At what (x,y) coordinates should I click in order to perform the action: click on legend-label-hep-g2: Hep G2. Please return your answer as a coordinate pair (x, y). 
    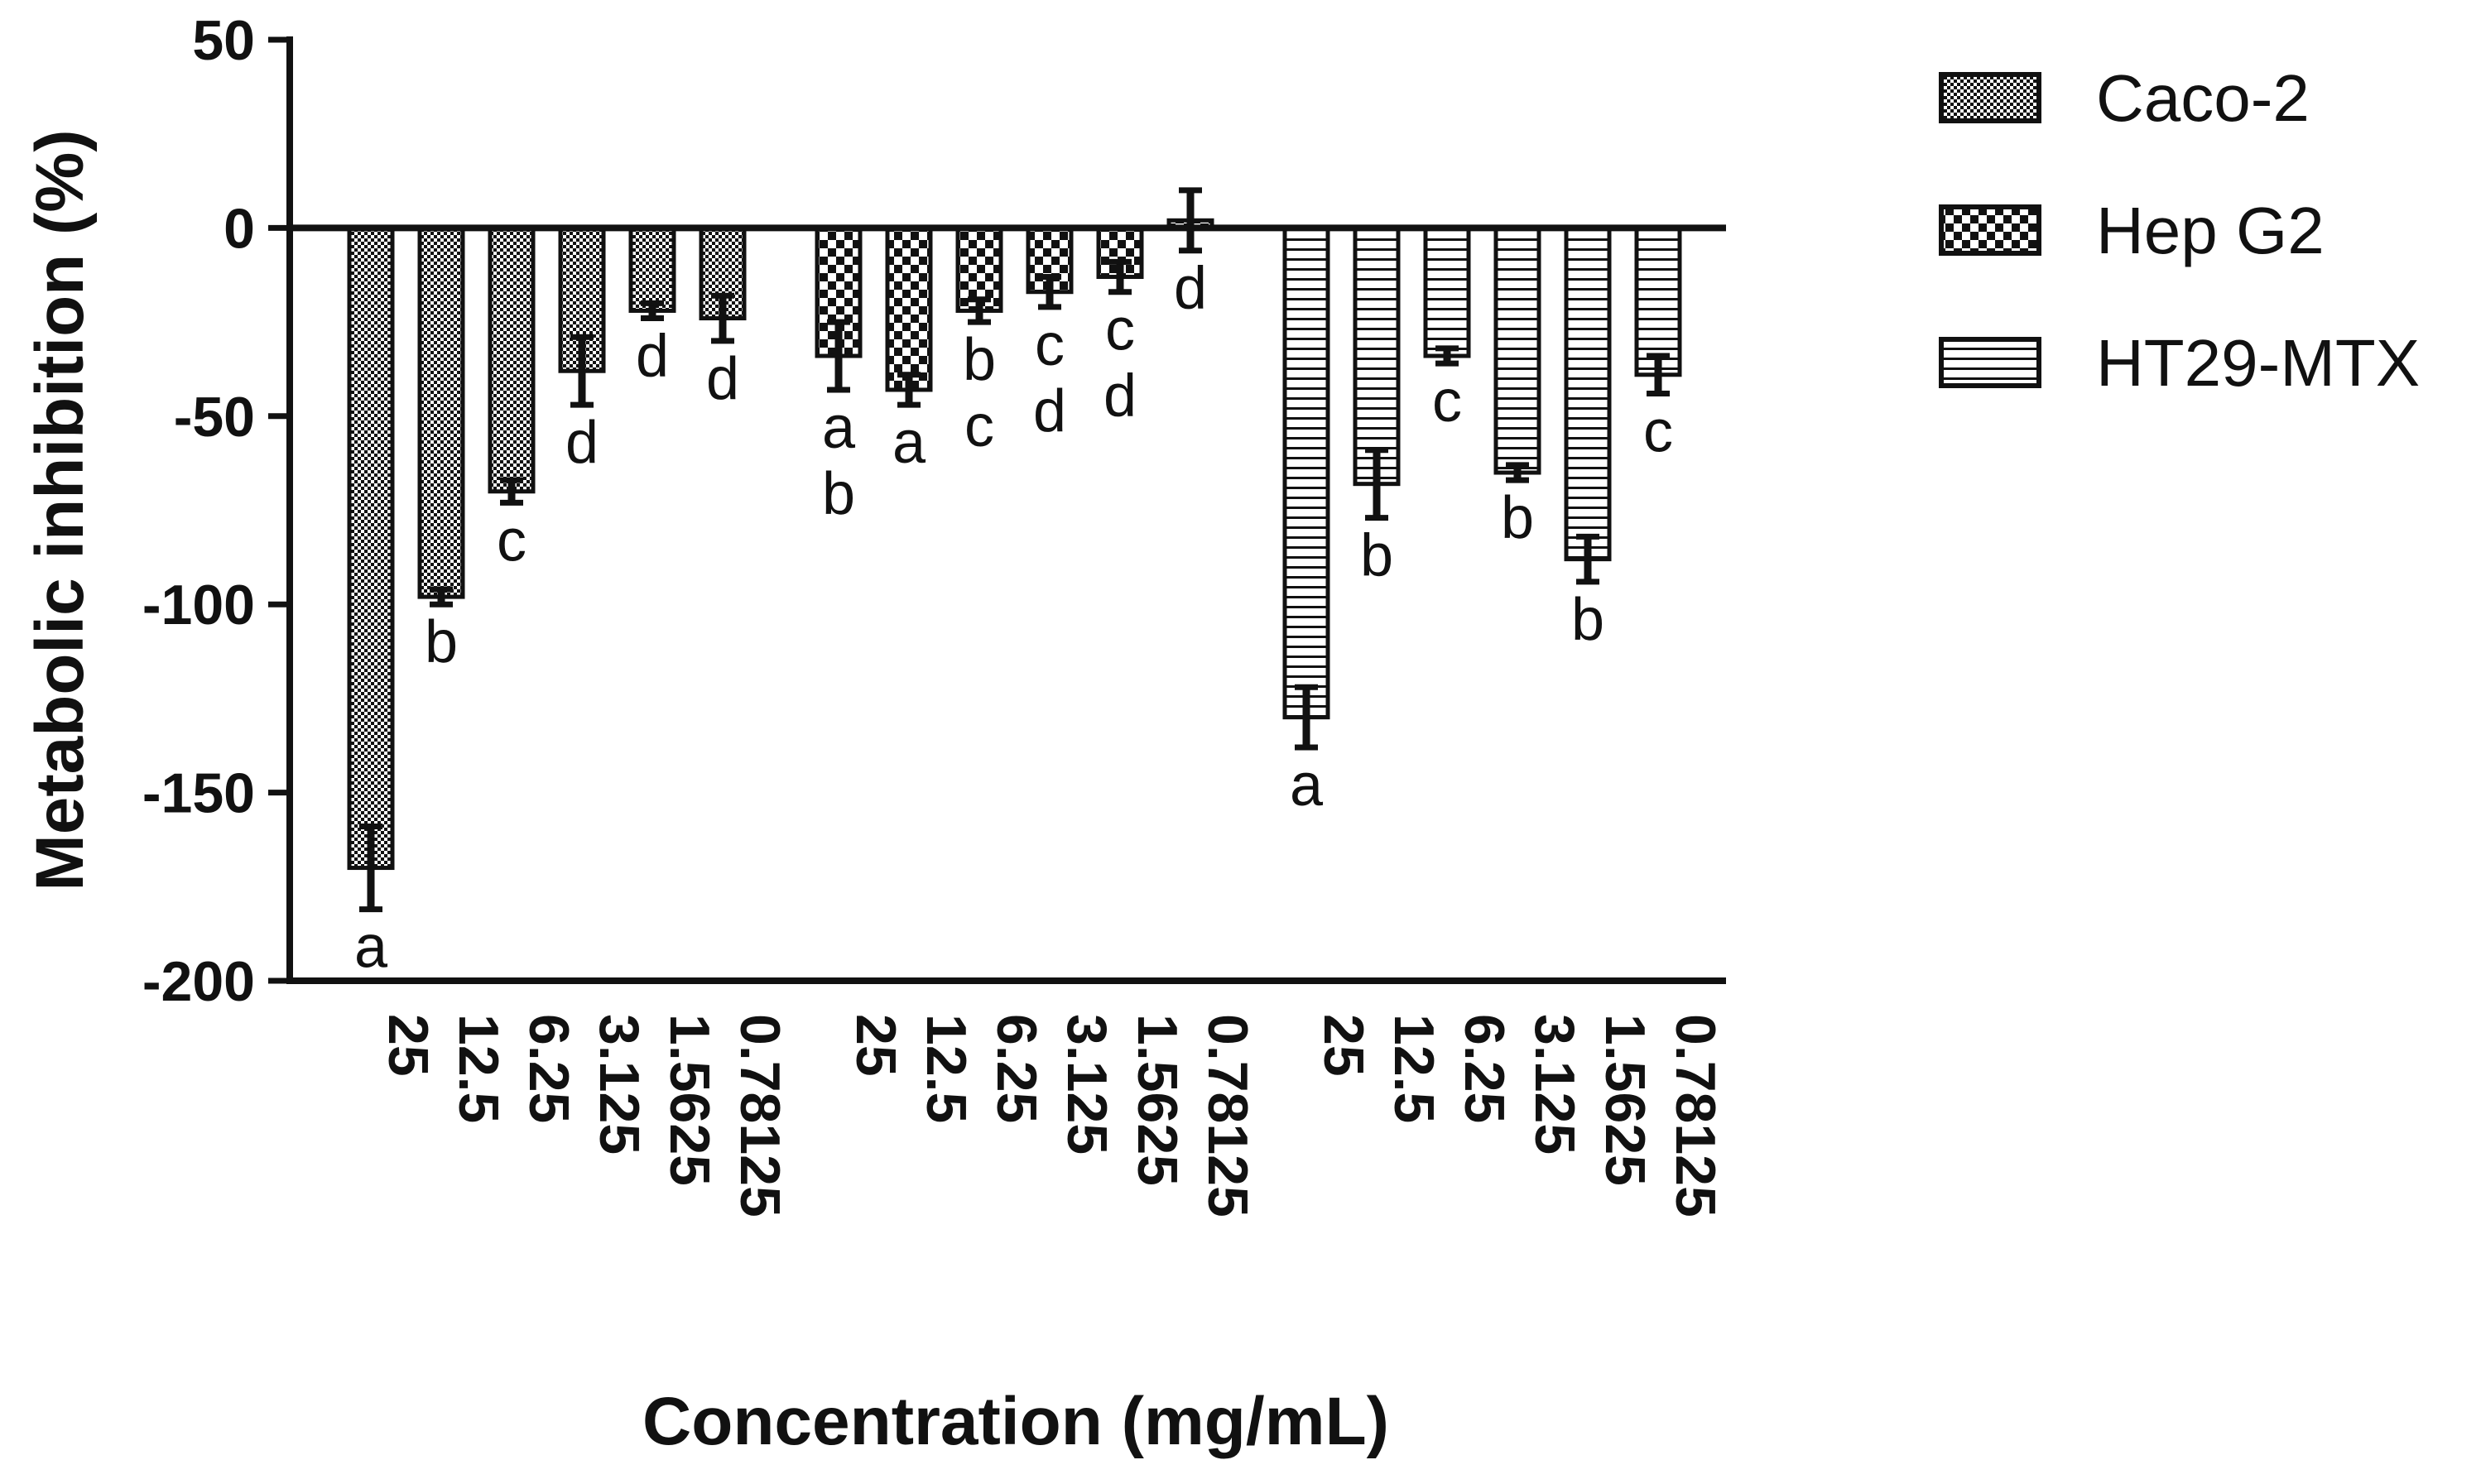
    Looking at the image, I should click on (2210, 230).